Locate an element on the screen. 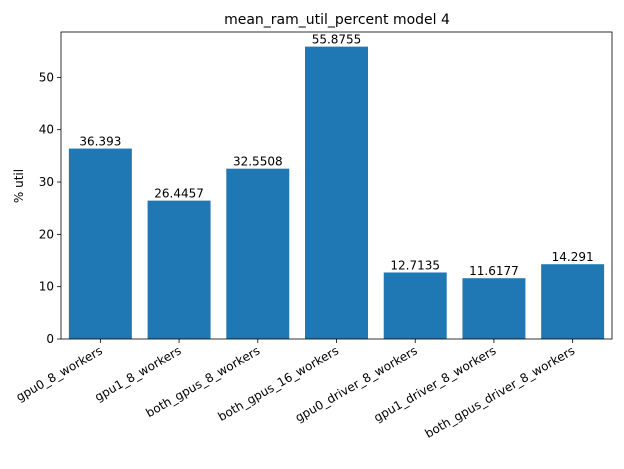  y-tick-label-20: 20 is located at coordinates (46, 234).